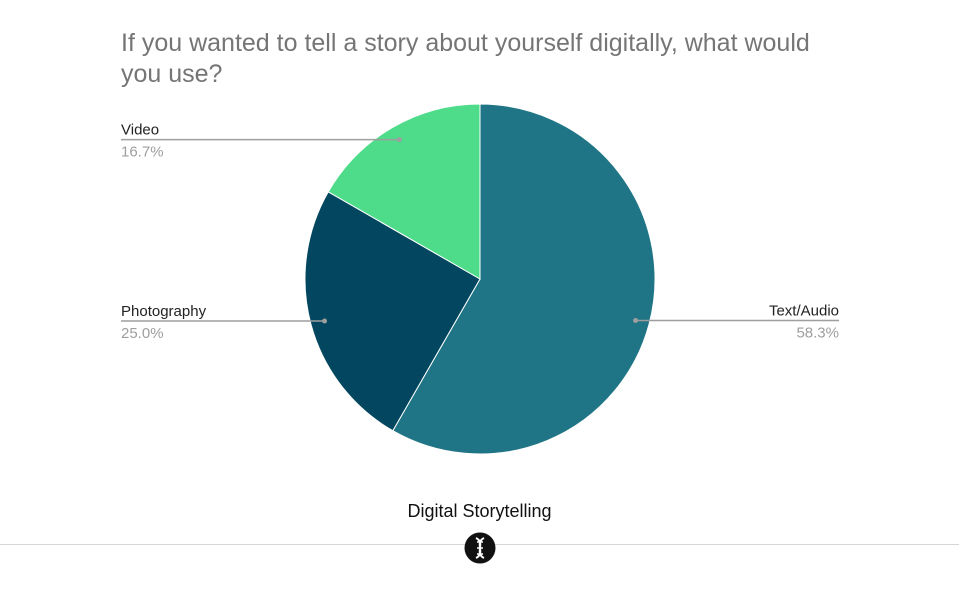  Describe the element at coordinates (817, 333) in the screenshot. I see `slice-percent-text-audio: 58.3%` at that location.